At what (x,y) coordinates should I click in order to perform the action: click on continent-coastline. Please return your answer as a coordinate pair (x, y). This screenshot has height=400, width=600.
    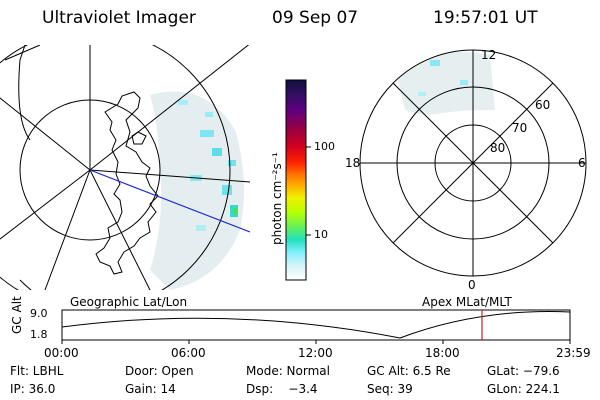
    Looking at the image, I should click on (127, 183).